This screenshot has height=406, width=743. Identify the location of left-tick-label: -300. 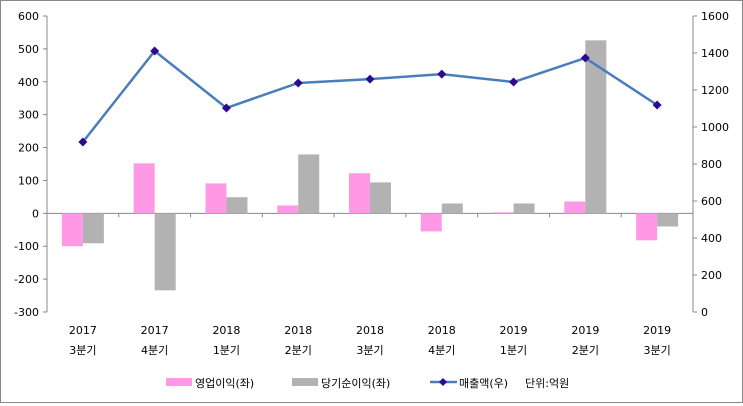
(26, 312).